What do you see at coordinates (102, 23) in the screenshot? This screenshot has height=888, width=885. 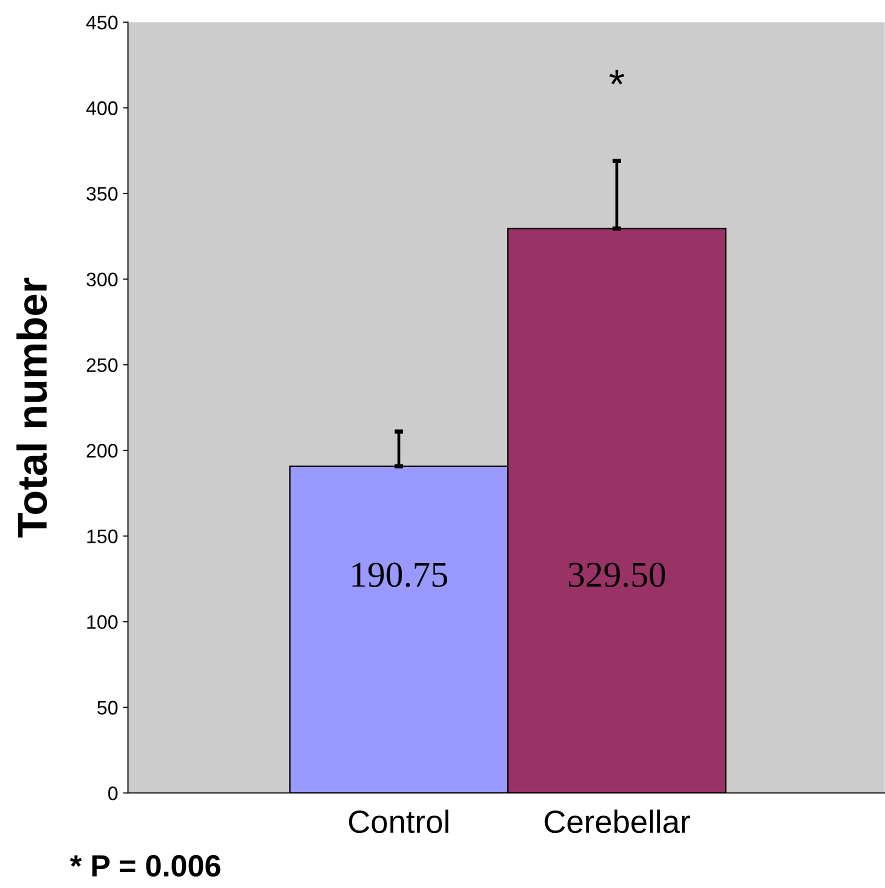 I see `y-tick-label: 450` at bounding box center [102, 23].